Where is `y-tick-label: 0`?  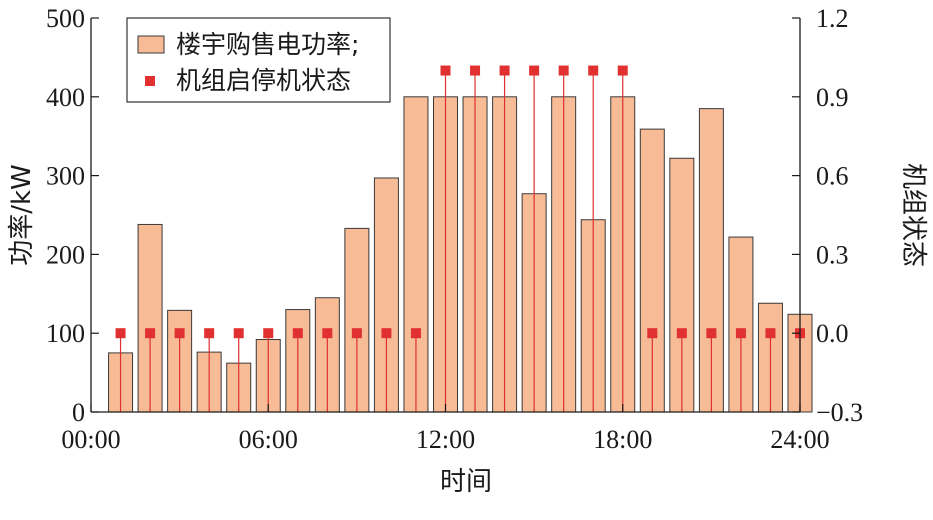
y-tick-label: 0 is located at coordinates (78, 412).